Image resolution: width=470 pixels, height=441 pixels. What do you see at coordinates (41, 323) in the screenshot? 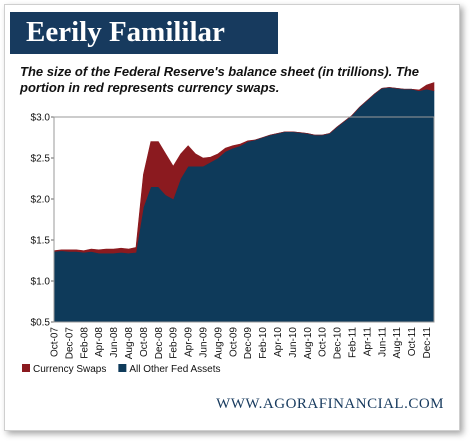
I see `y-tick-label: $0.5` at bounding box center [41, 323].